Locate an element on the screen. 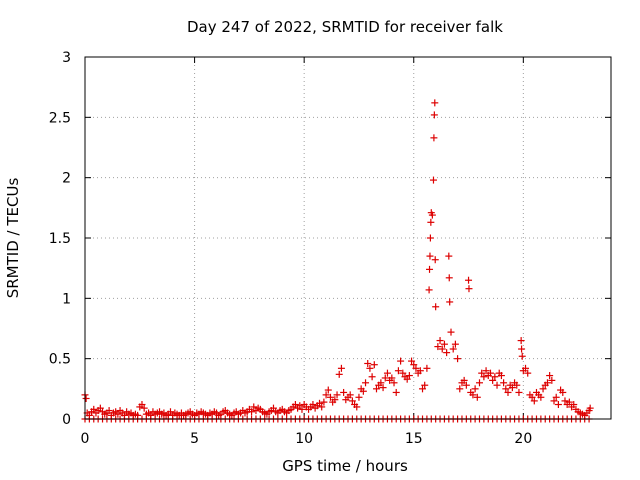  y-tick-label: 2.5 is located at coordinates (60, 118).